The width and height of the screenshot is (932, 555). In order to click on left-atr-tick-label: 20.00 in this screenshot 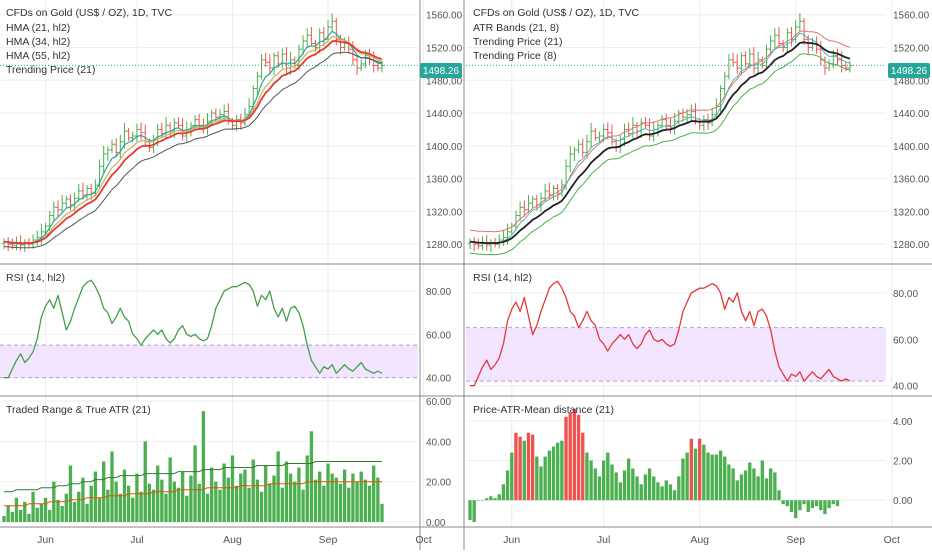, I will do `click(438, 483)`.